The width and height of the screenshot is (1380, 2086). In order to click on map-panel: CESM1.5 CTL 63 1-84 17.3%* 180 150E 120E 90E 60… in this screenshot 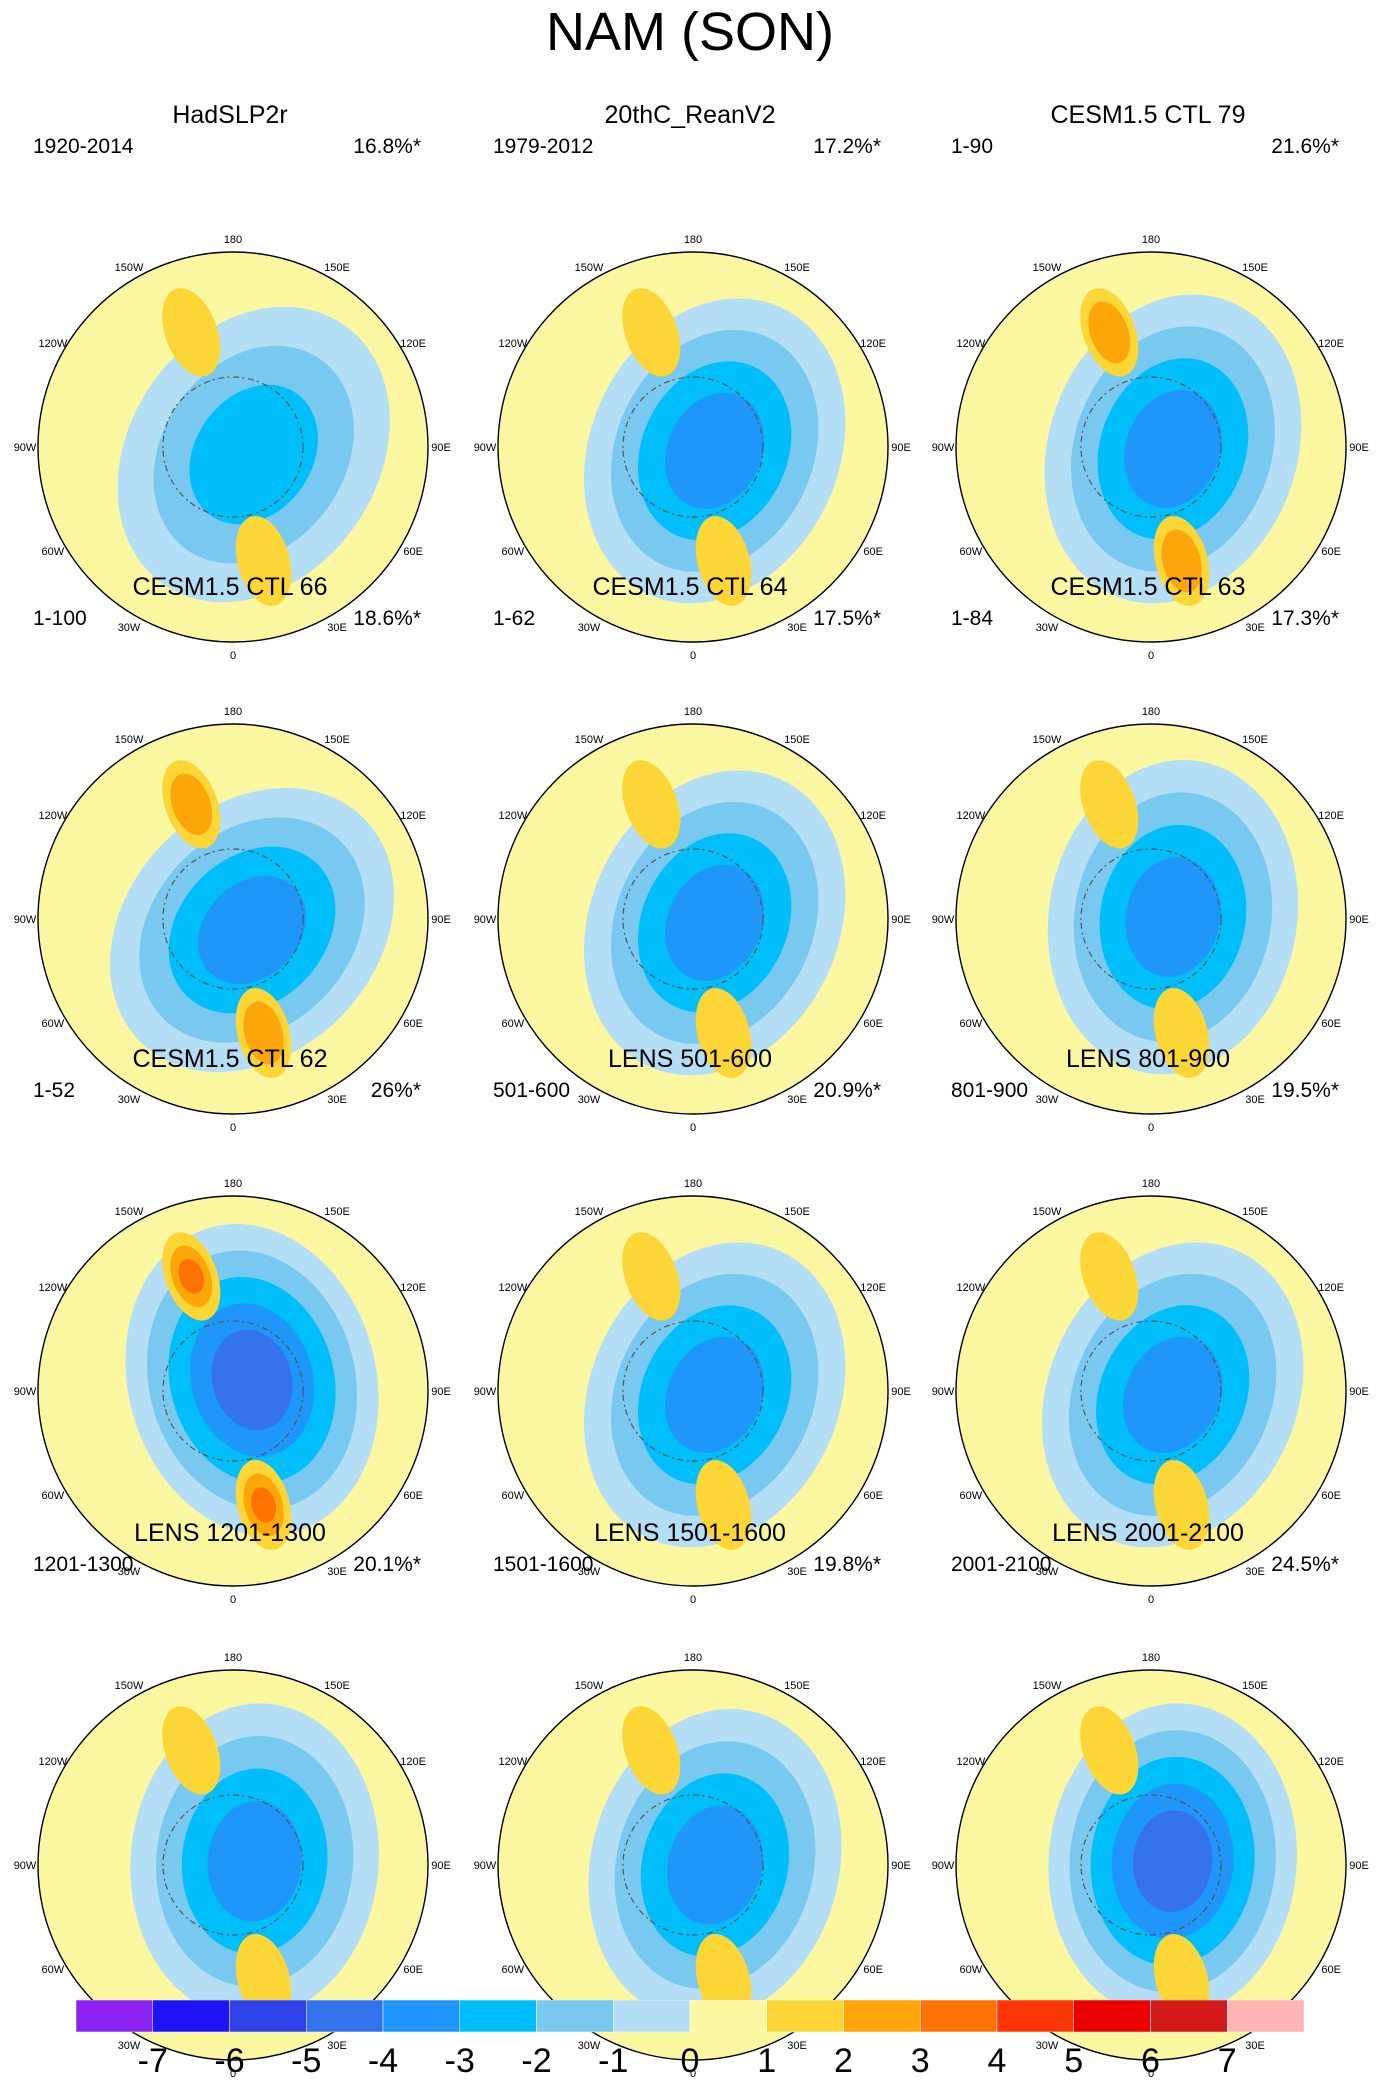, I will do `click(1148, 852)`.